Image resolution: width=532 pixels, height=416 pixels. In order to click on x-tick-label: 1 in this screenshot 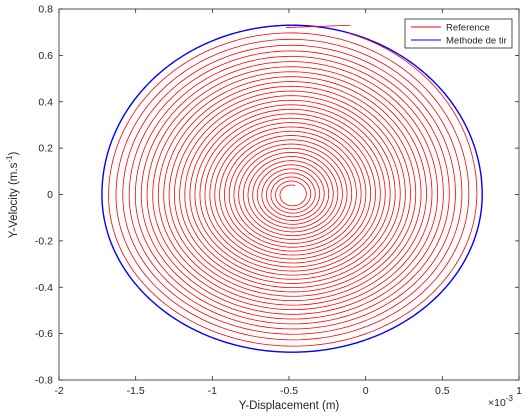, I will do `click(519, 391)`.